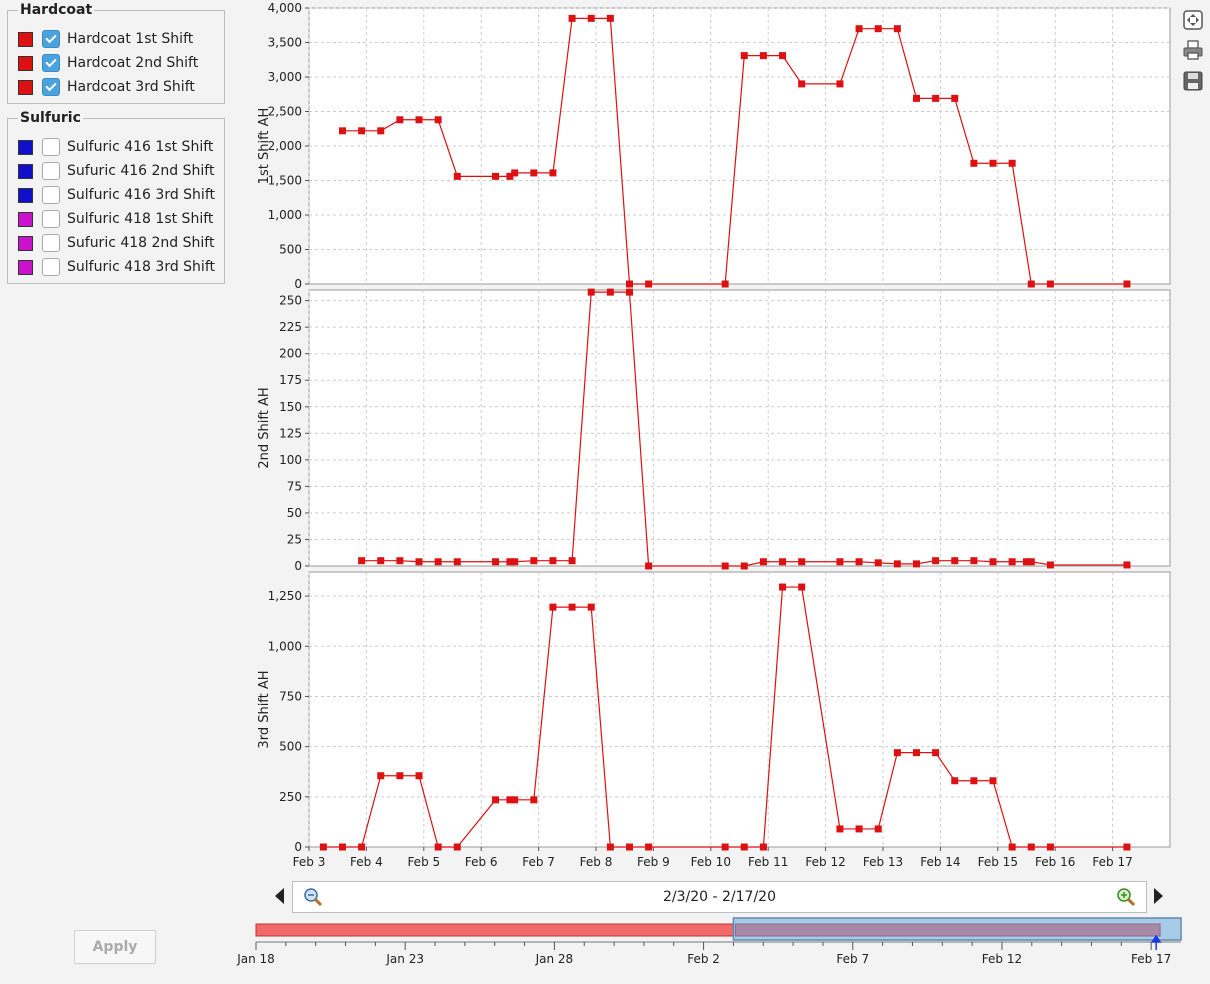 This screenshot has height=984, width=1210. What do you see at coordinates (998, 862) in the screenshot?
I see `x-tick-label: Feb 15` at bounding box center [998, 862].